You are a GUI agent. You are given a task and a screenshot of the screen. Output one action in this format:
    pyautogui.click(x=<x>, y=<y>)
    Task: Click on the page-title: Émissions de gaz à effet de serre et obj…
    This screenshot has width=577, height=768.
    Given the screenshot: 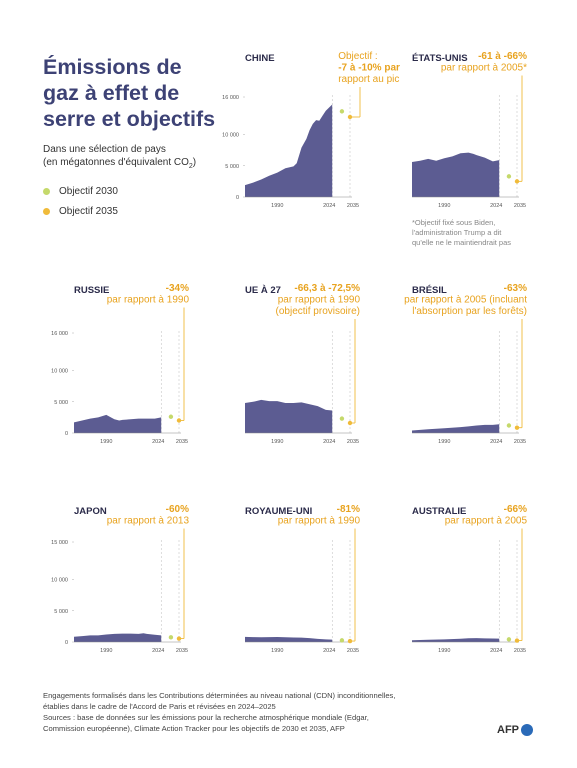 What is the action you would take?
    pyautogui.click(x=129, y=93)
    